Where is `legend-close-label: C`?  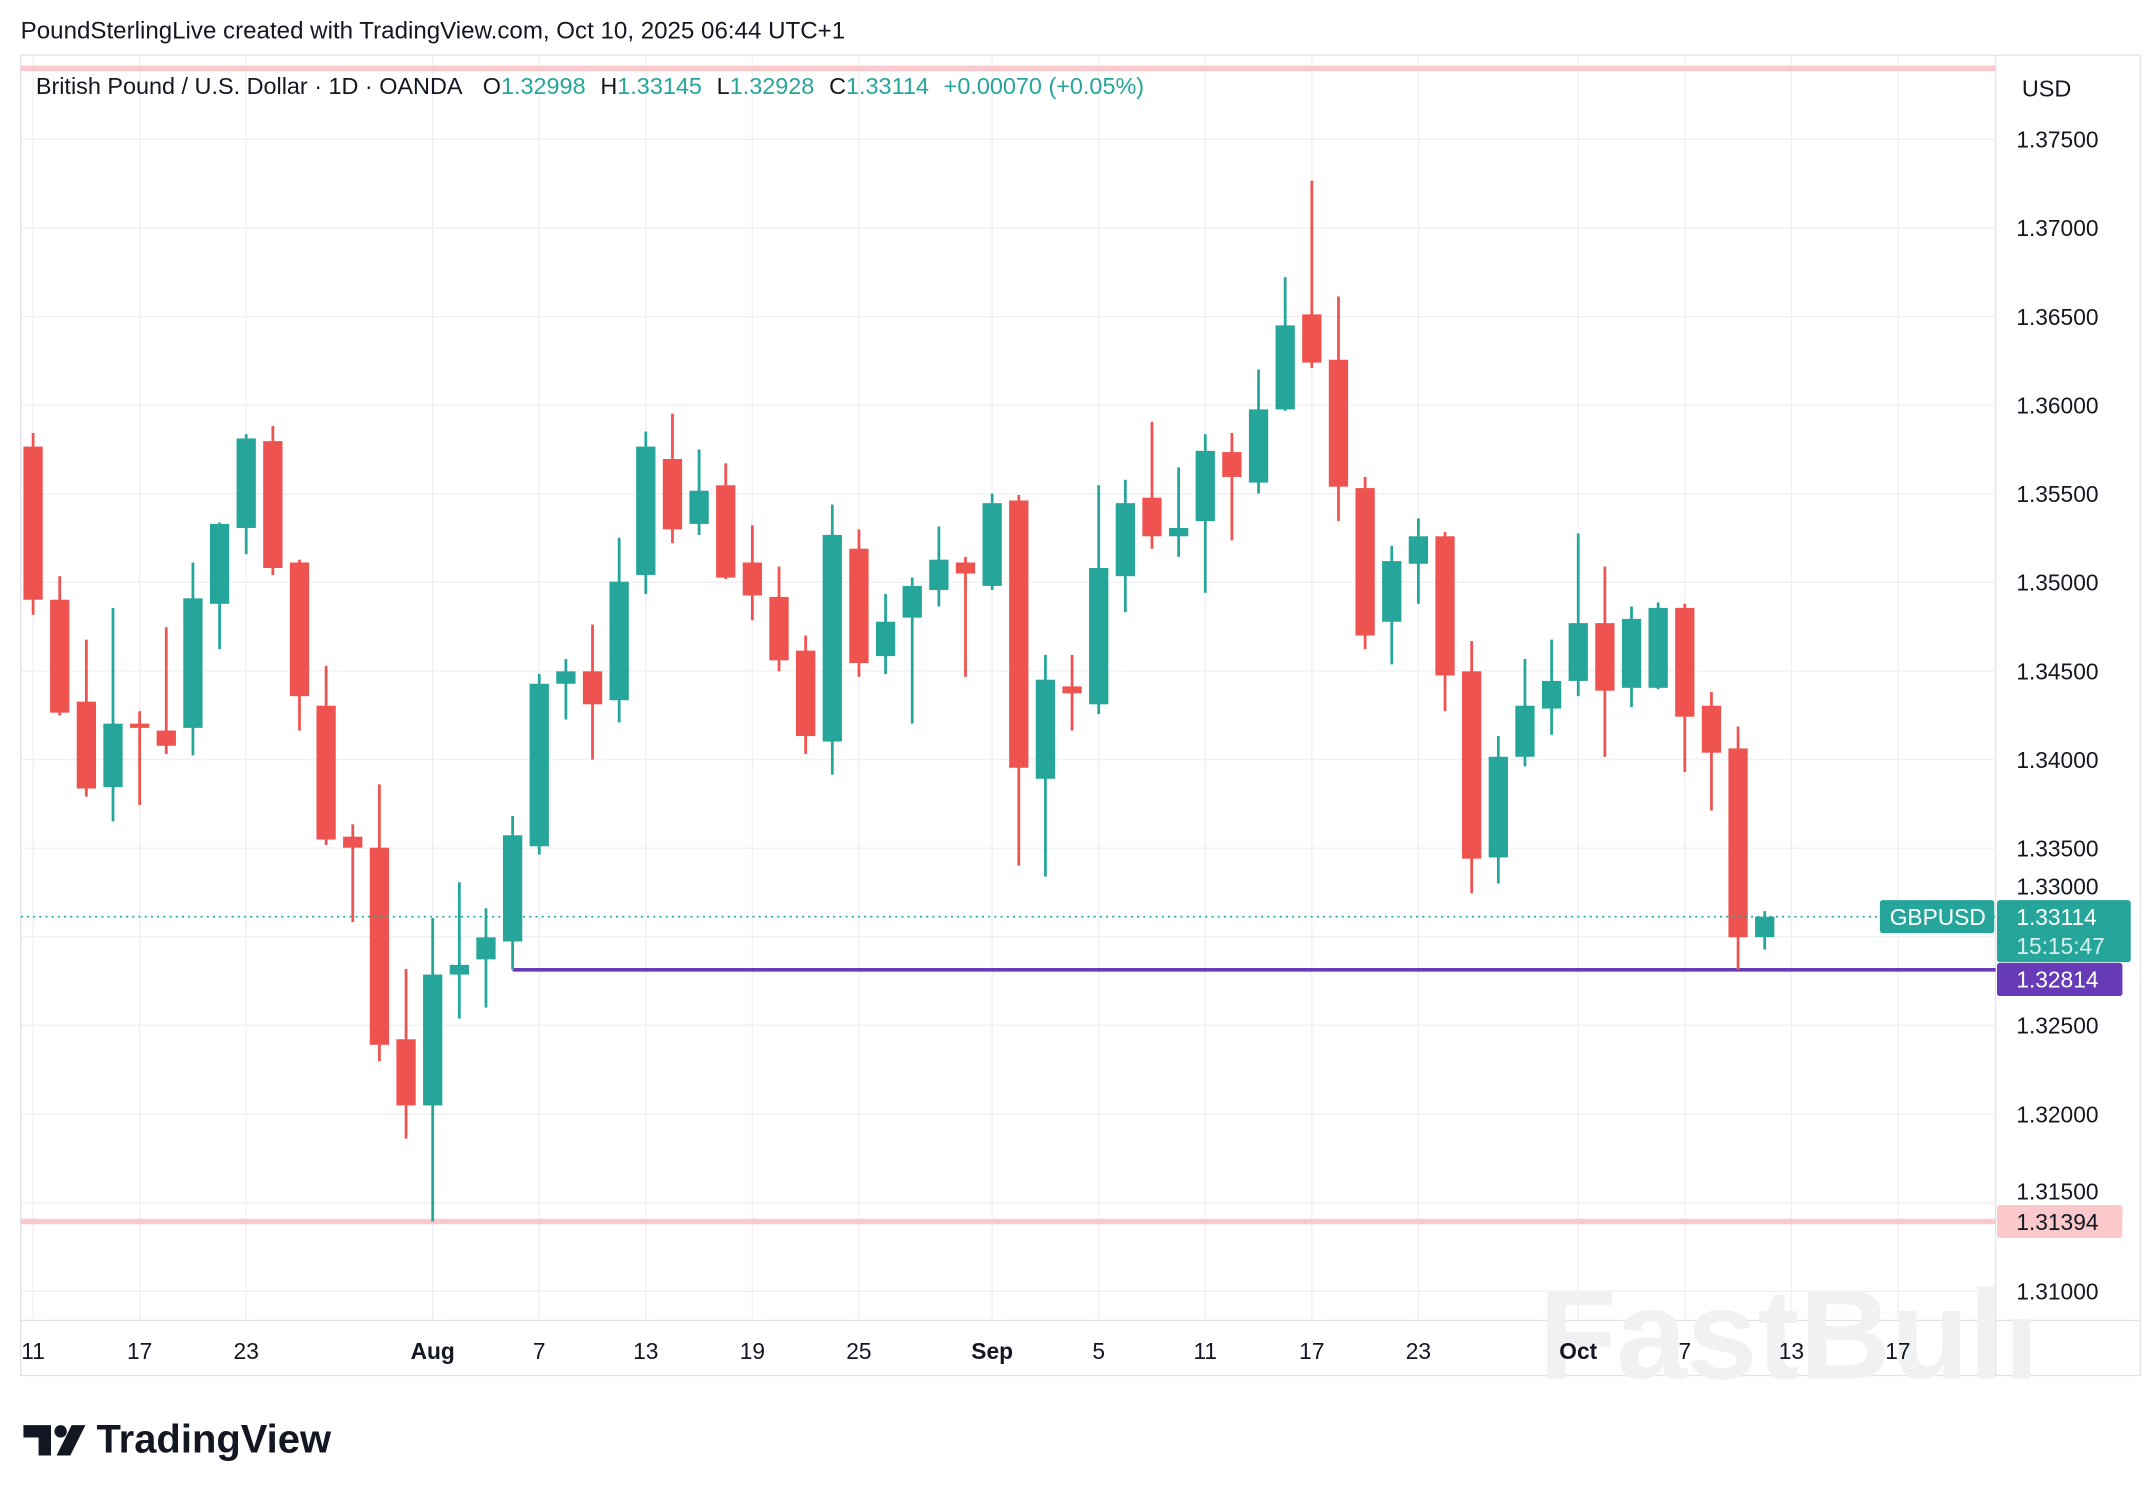 legend-close-label: C is located at coordinates (837, 86).